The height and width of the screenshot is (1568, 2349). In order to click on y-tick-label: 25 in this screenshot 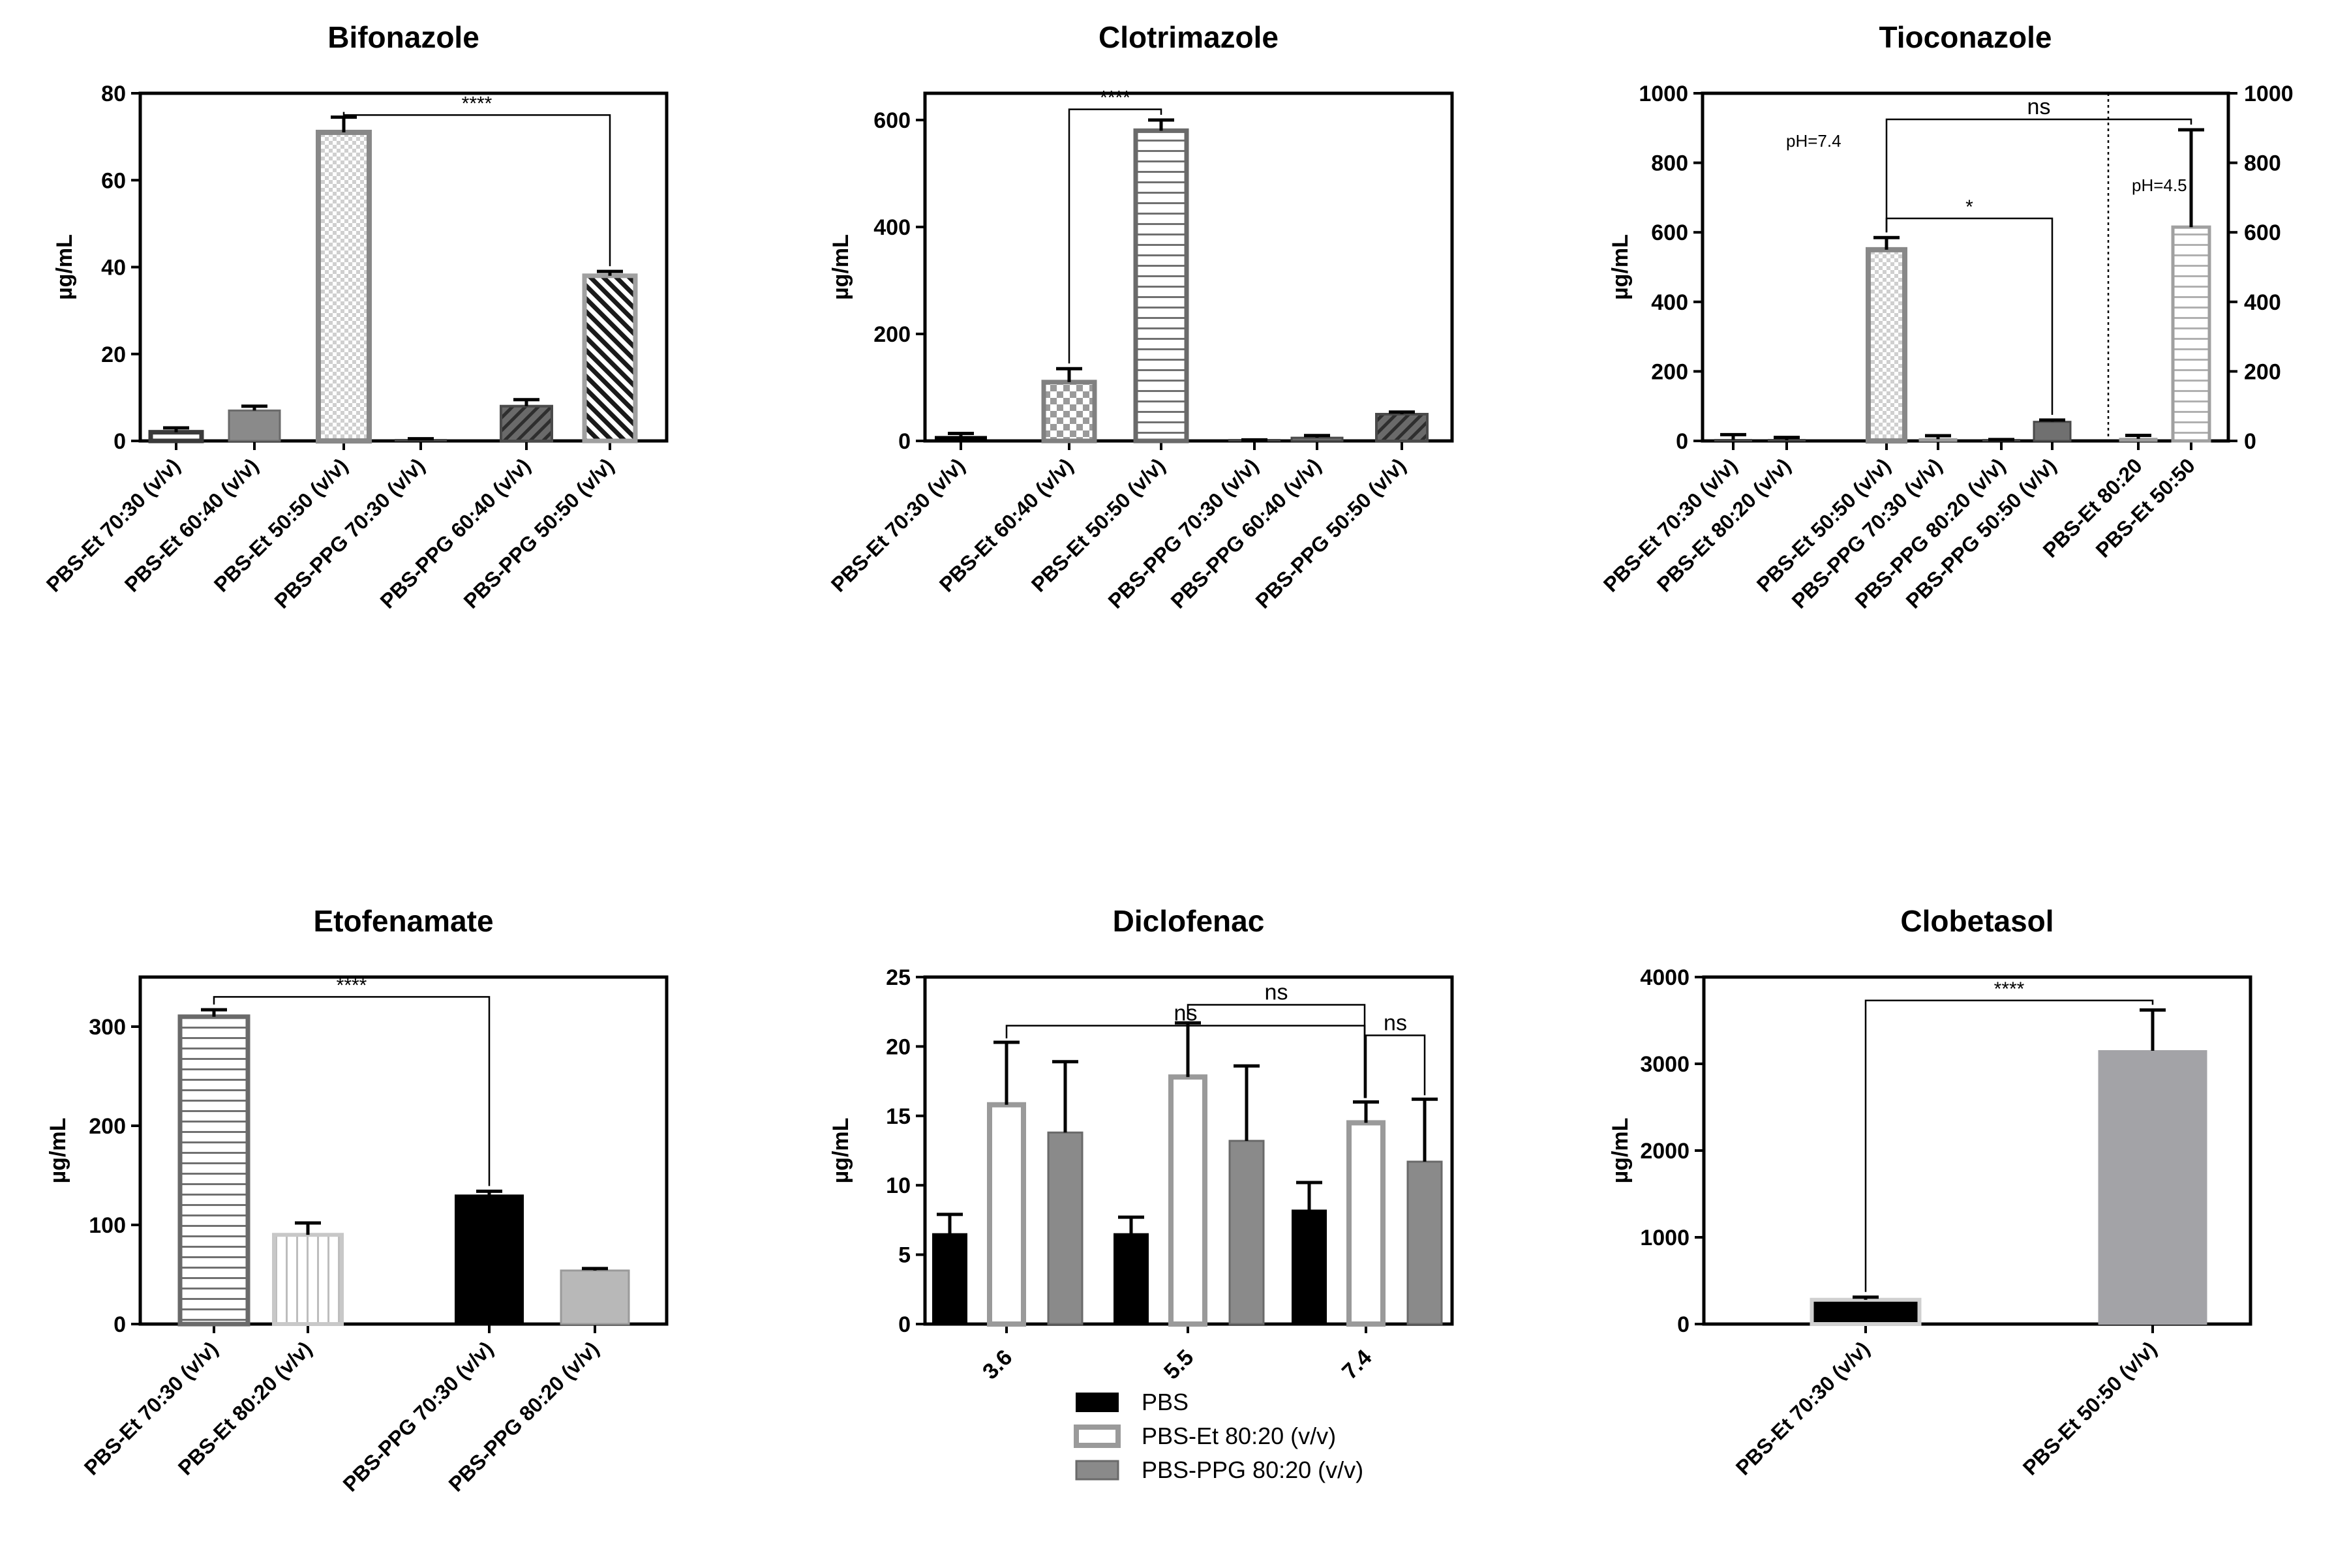, I will do `click(898, 977)`.